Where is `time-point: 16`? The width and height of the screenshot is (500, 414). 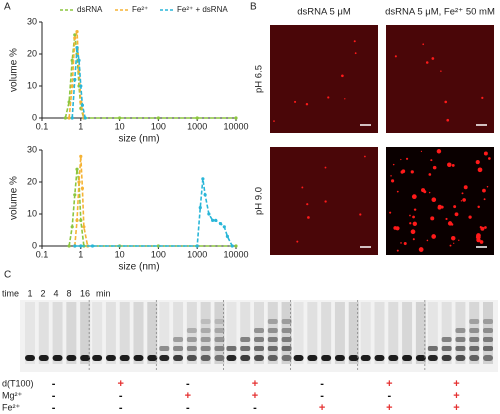
time-point: 16 is located at coordinates (85, 293).